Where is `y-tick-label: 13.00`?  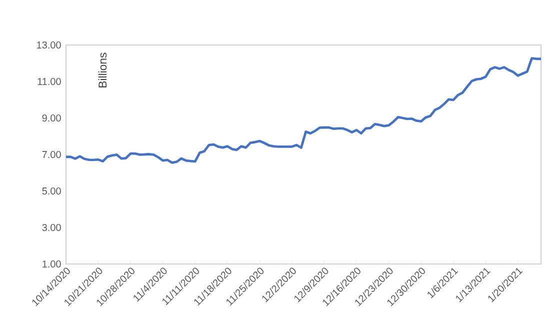 y-tick-label: 13.00 is located at coordinates (49, 45).